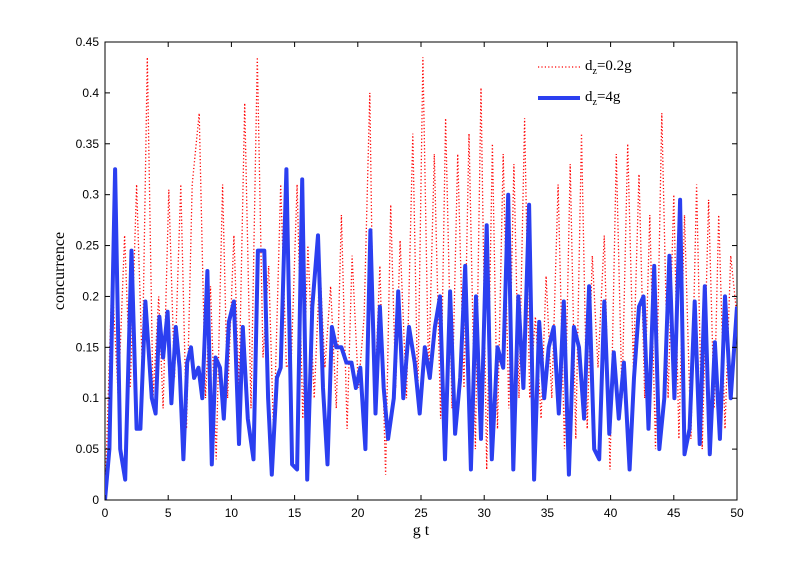  I want to click on x-tick-label: 40, so click(611, 513).